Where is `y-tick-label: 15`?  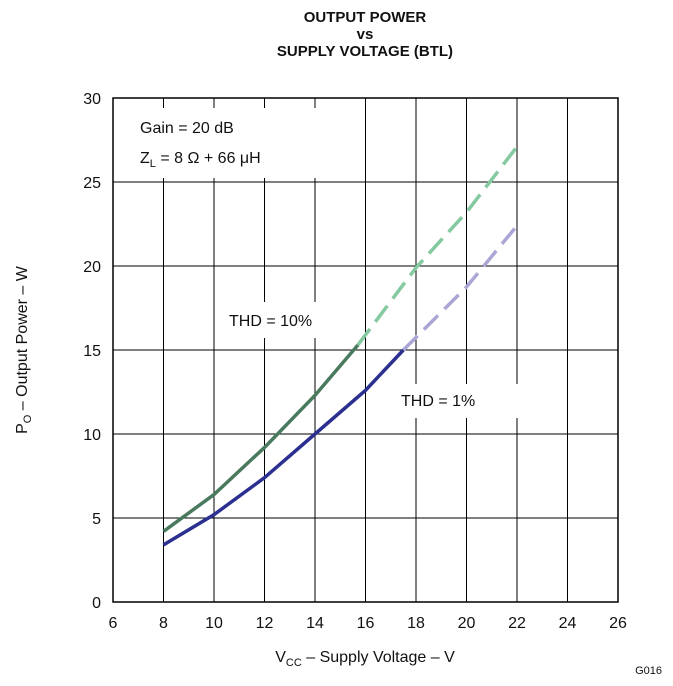
y-tick-label: 15 is located at coordinates (92, 351).